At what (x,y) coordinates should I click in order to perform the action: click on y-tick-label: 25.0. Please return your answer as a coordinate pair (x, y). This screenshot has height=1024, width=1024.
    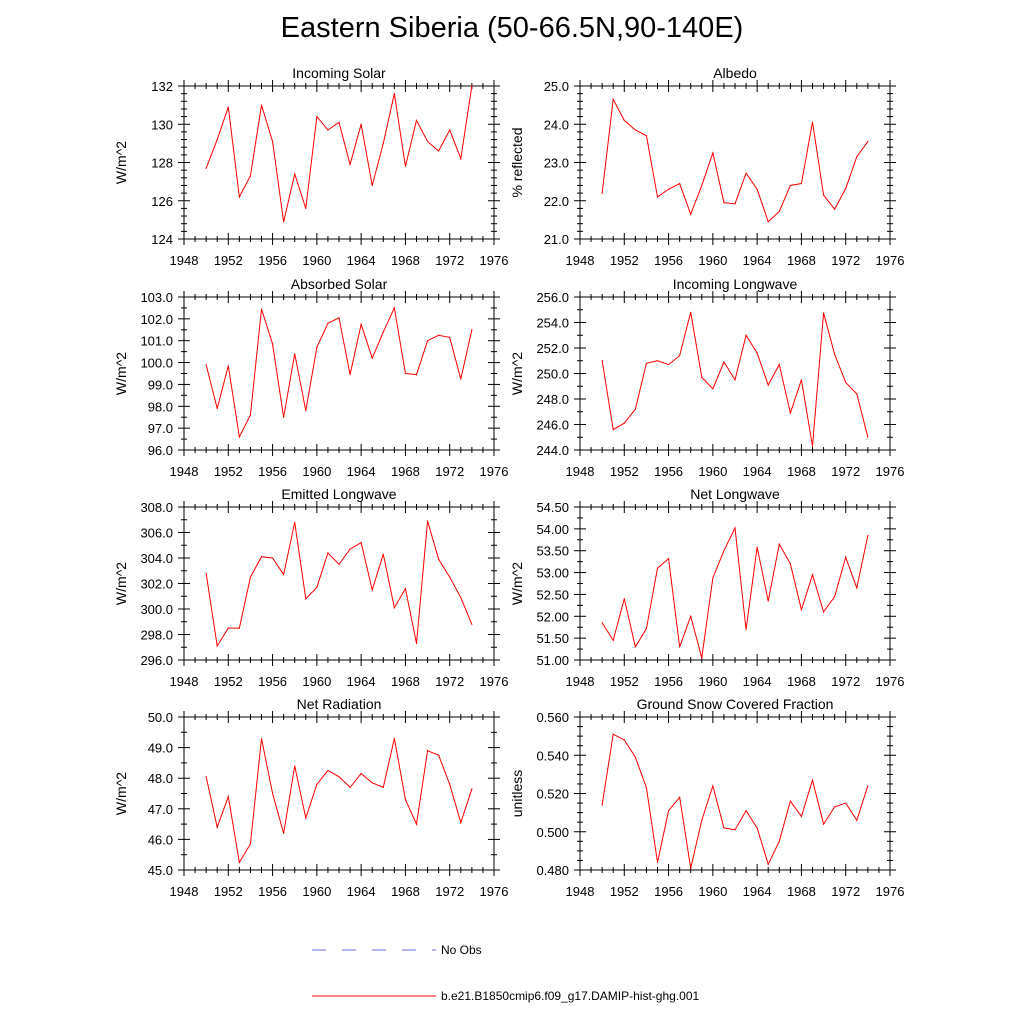
    Looking at the image, I should click on (556, 86).